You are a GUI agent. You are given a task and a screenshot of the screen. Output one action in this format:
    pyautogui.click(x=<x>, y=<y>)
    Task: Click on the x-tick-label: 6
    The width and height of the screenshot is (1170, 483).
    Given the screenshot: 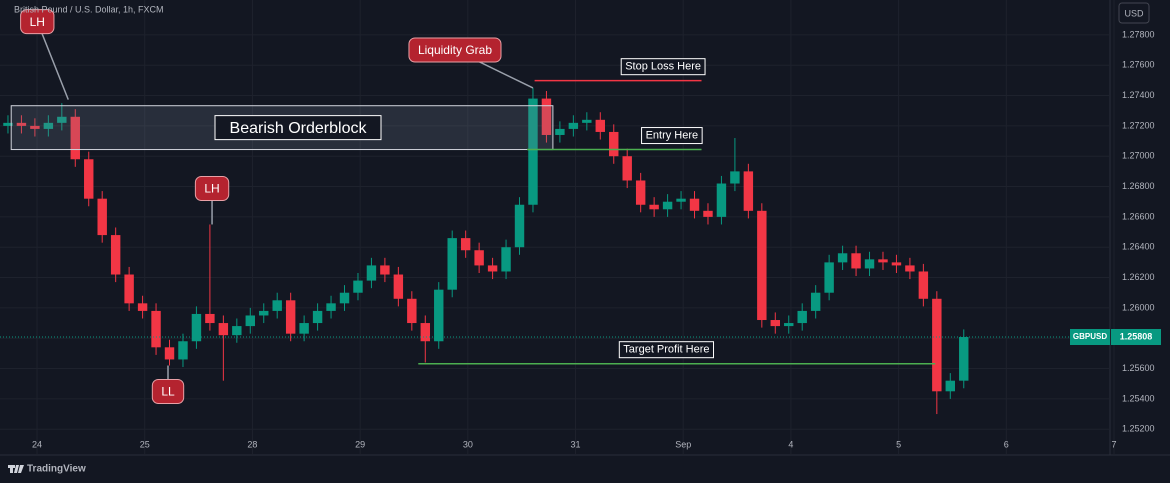 What is the action you would take?
    pyautogui.click(x=1006, y=444)
    